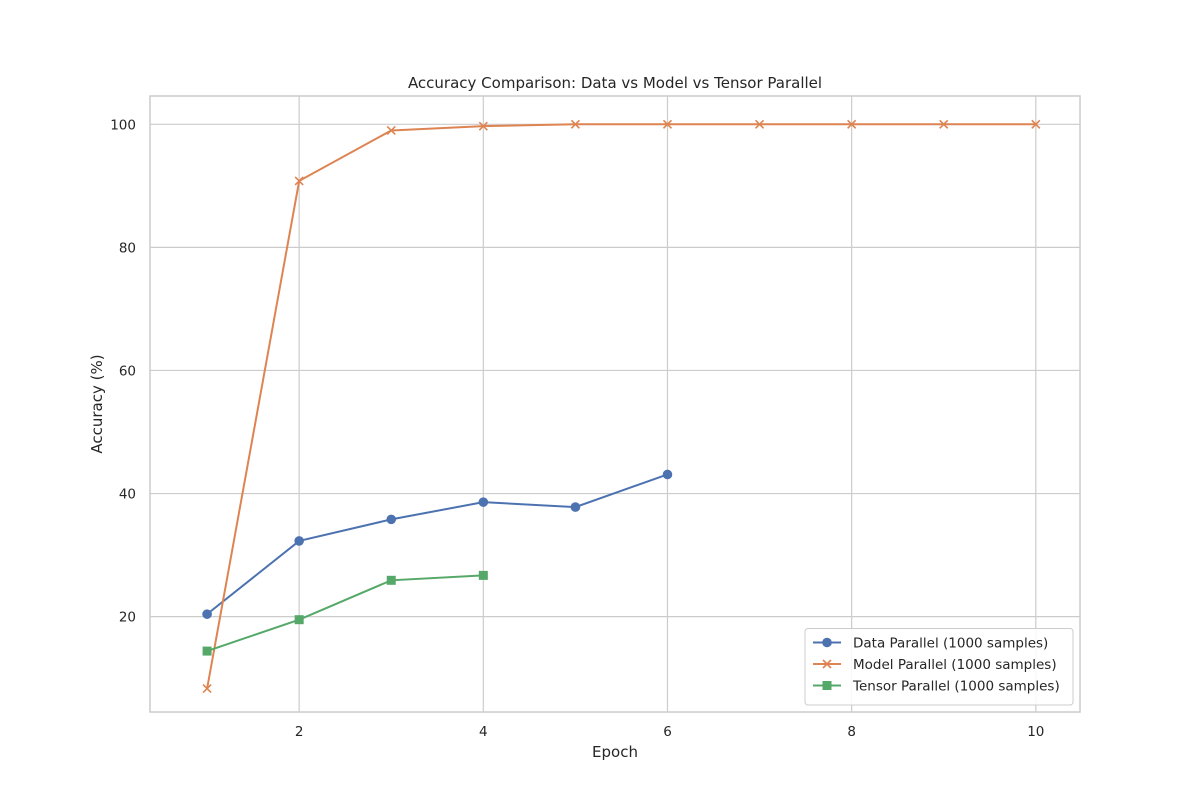  Describe the element at coordinates (299, 732) in the screenshot. I see `x-tick-label: 2` at that location.